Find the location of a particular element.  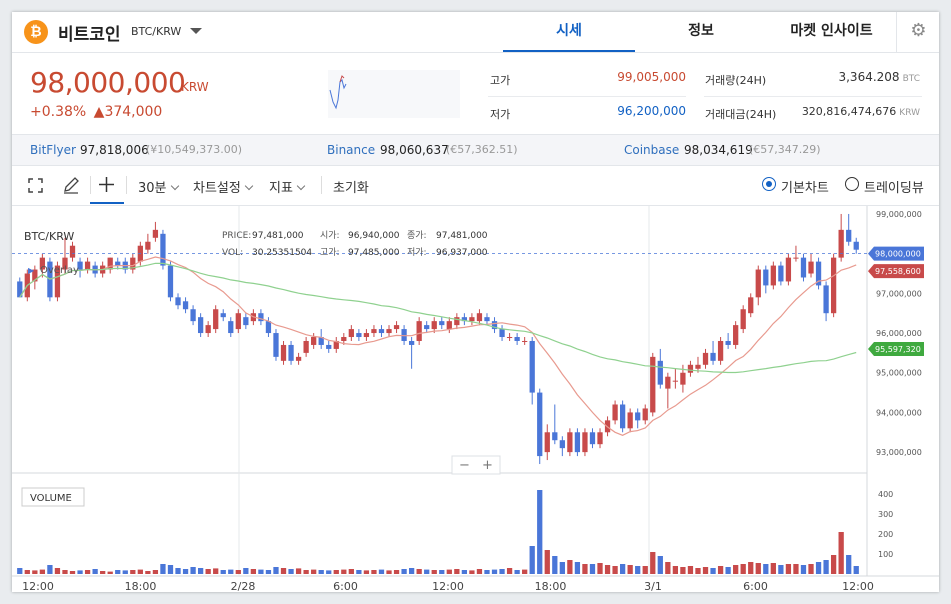

tab-market-price: 시세 is located at coordinates (569, 32).